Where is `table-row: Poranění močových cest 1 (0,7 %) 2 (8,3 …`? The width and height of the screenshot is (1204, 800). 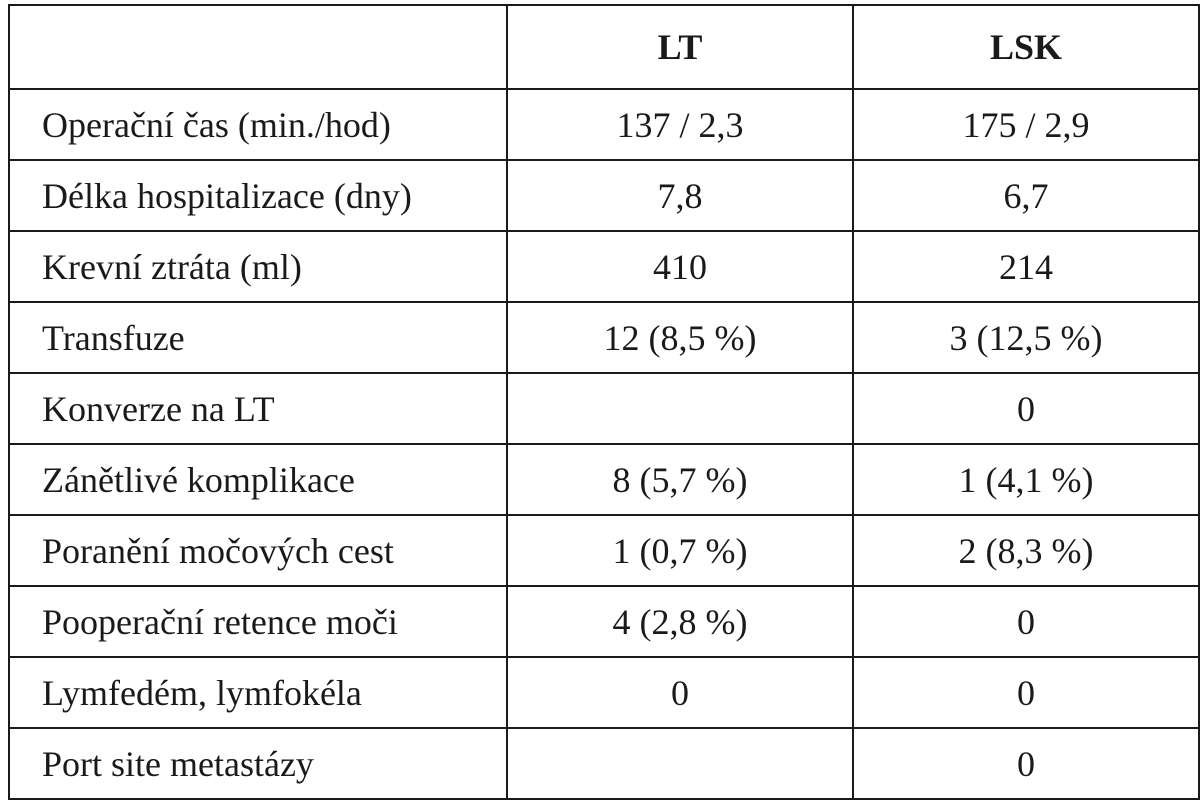 table-row: Poranění močových cest 1 (0,7 %) 2 (8,3 … is located at coordinates (604, 550).